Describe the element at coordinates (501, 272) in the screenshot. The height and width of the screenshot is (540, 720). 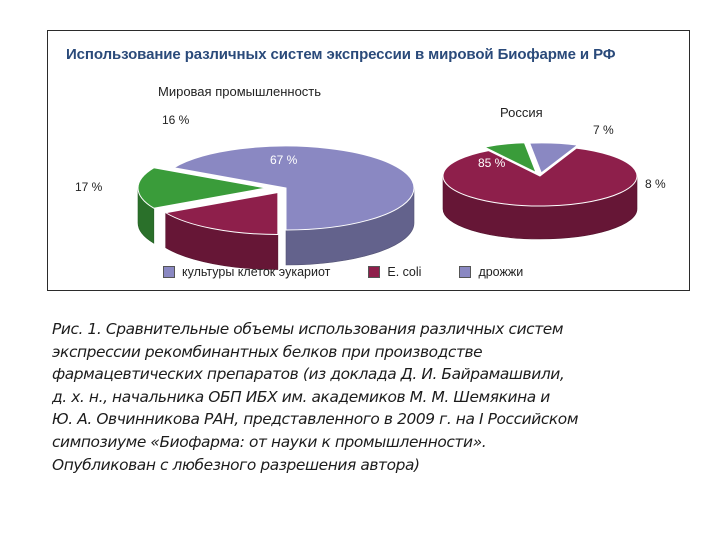
I see `legend-label-yeast: дрожжи` at that location.